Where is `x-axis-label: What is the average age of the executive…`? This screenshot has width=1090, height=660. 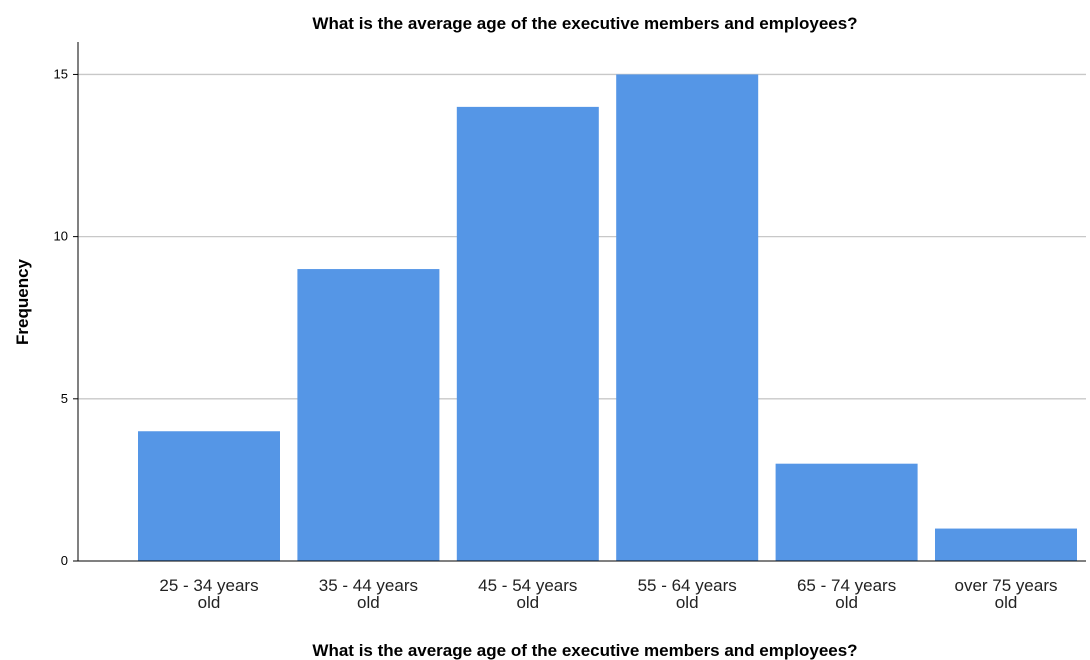 x-axis-label: What is the average age of the executive… is located at coordinates (584, 650).